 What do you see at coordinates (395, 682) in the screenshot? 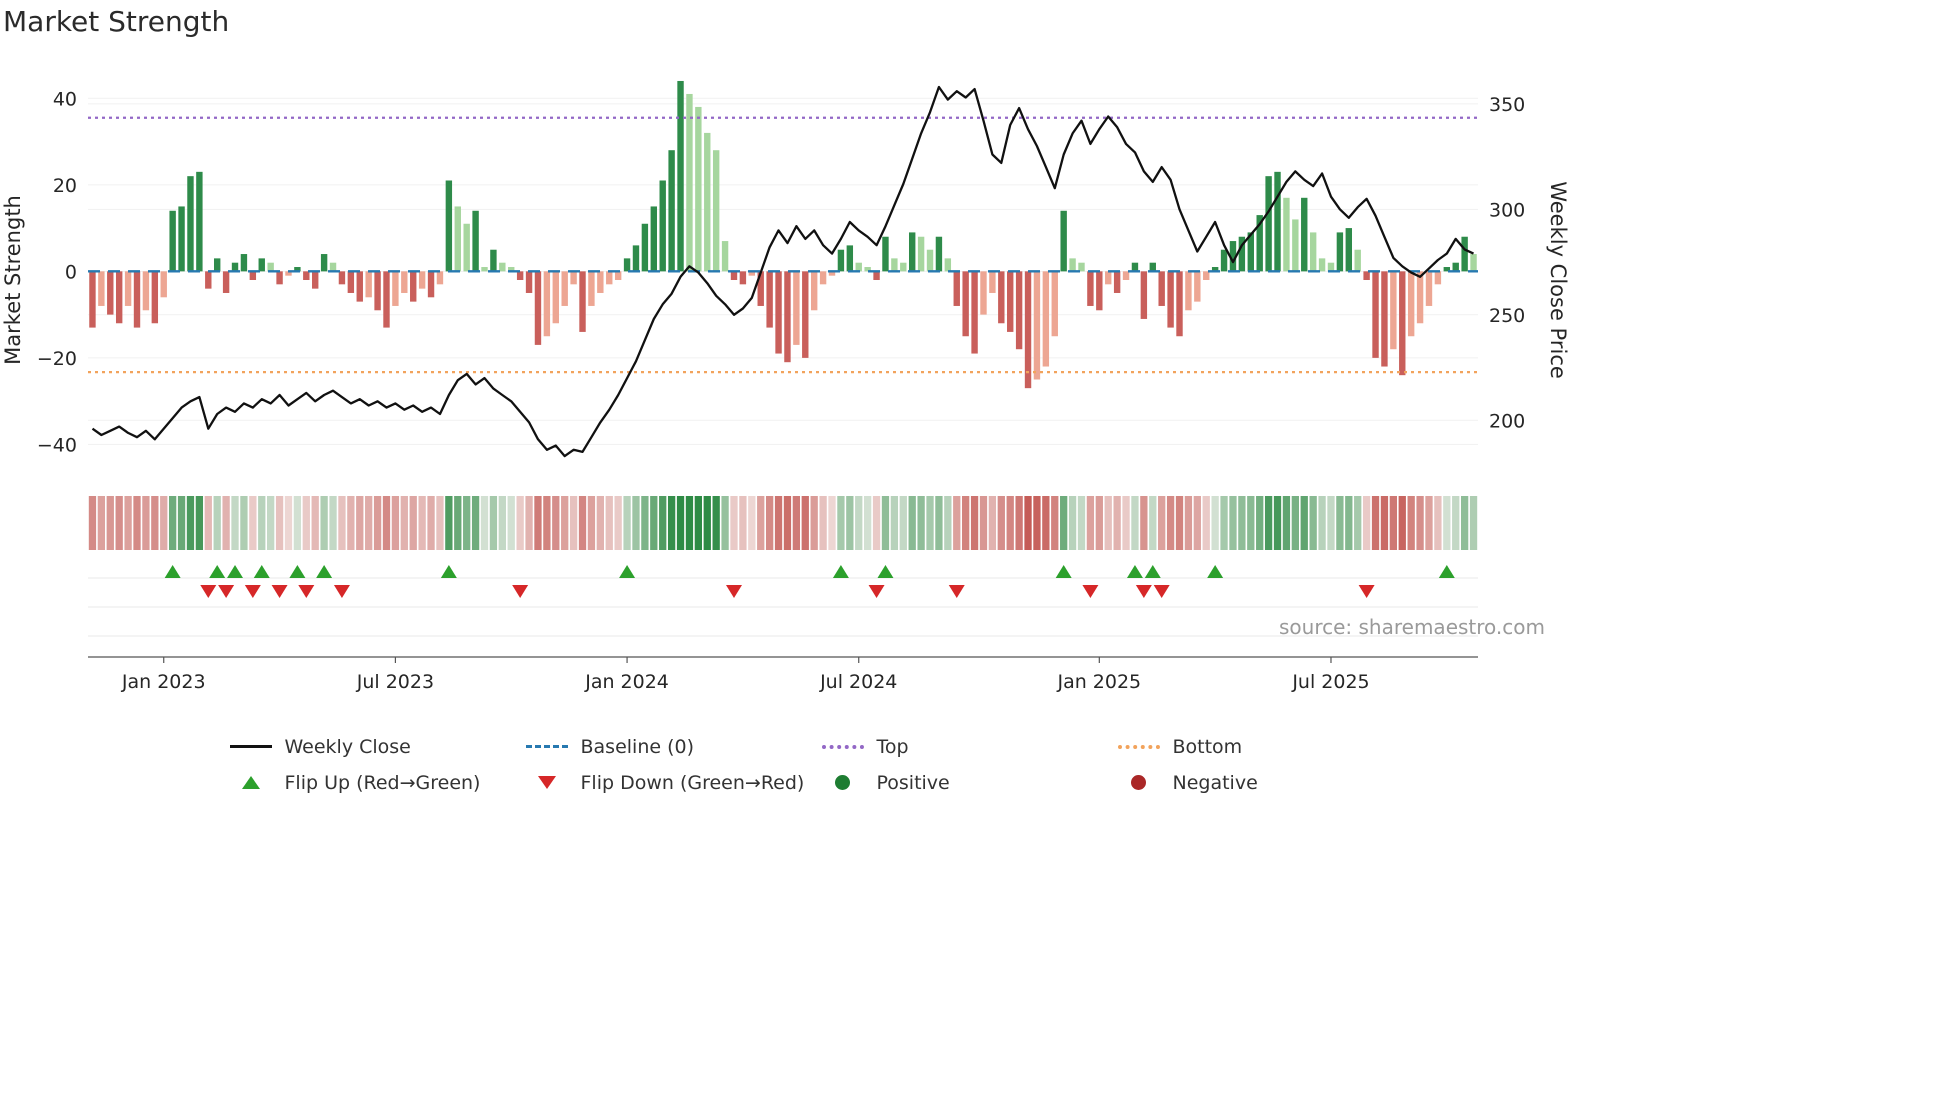
I see `x-tick-label: Jul 2023` at bounding box center [395, 682].